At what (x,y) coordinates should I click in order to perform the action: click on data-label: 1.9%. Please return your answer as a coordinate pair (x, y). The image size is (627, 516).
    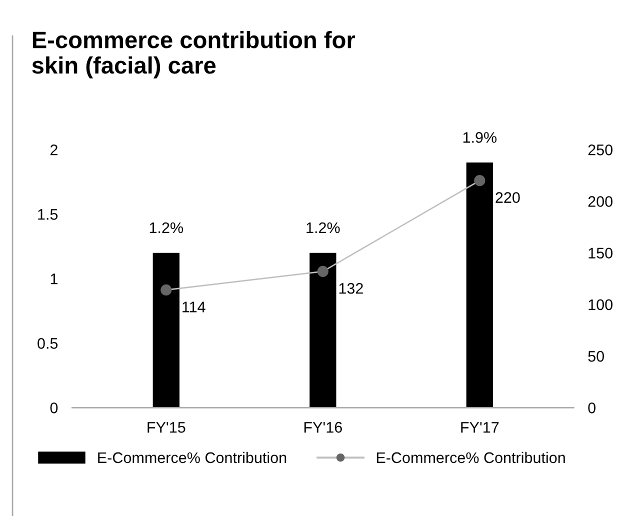
    Looking at the image, I should click on (480, 137).